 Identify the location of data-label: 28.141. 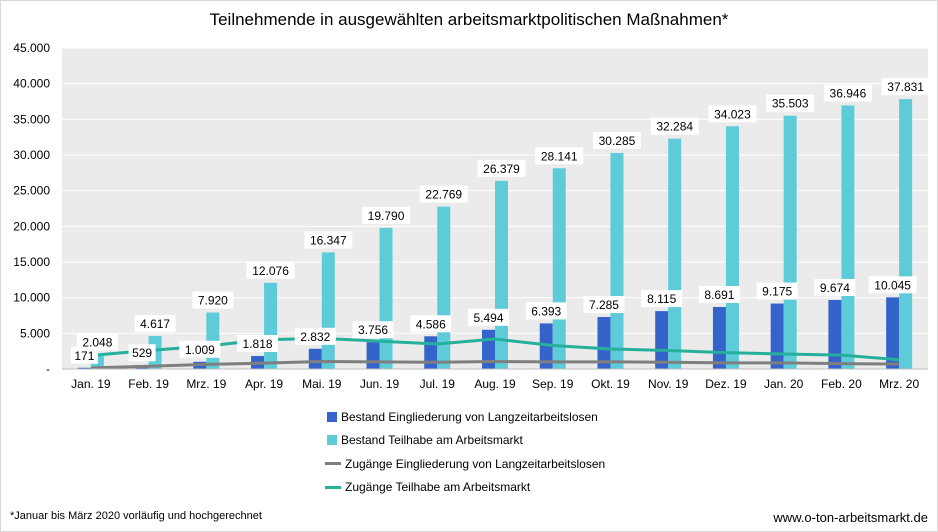
(559, 156).